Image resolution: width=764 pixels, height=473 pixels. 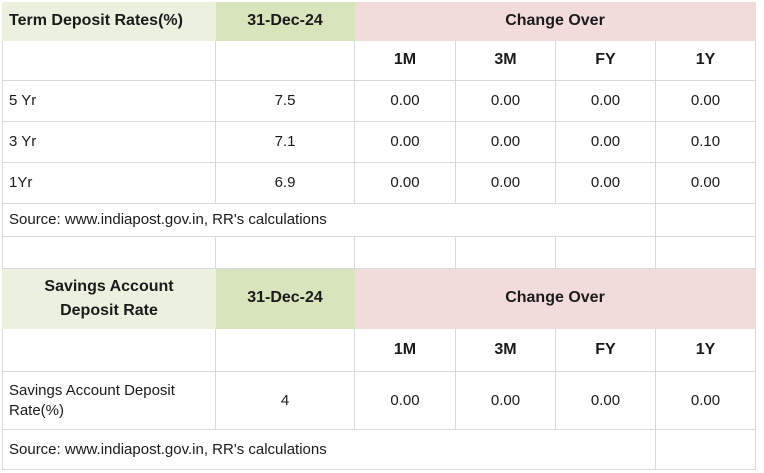 What do you see at coordinates (555, 21) in the screenshot?
I see `t1-change-over-cell: Change Over` at bounding box center [555, 21].